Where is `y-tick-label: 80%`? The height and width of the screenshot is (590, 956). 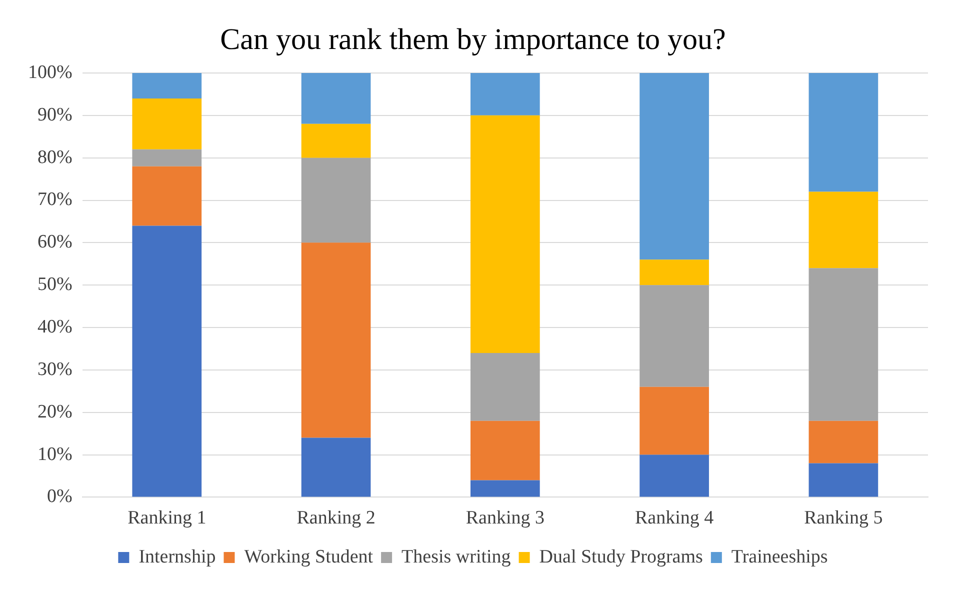 y-tick-label: 80% is located at coordinates (55, 157).